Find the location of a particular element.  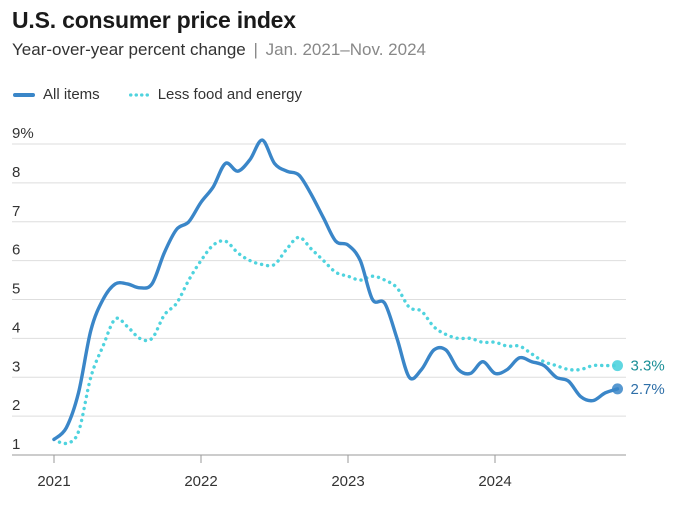

y-tick-label: 9% is located at coordinates (23, 133).